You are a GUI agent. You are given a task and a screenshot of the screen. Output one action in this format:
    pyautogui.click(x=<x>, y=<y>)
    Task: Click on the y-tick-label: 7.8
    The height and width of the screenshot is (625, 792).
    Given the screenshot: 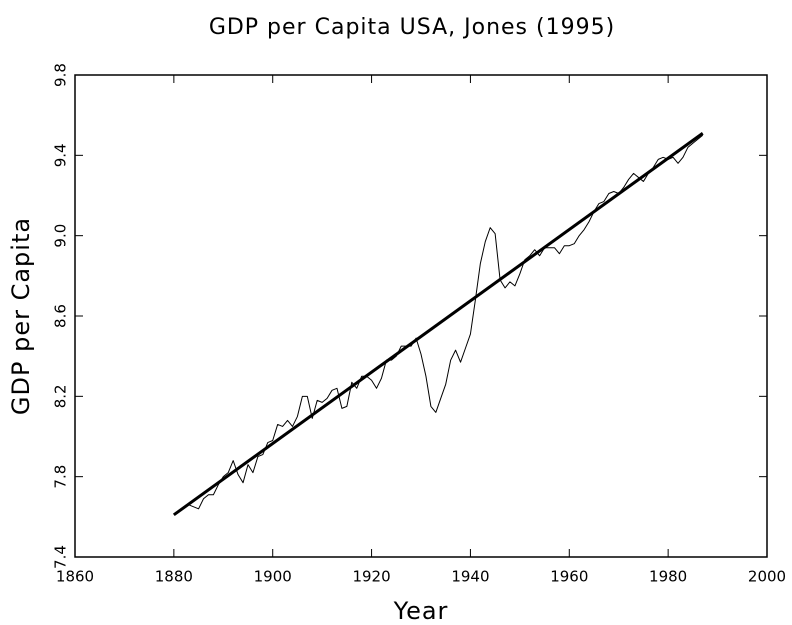 What is the action you would take?
    pyautogui.click(x=61, y=477)
    